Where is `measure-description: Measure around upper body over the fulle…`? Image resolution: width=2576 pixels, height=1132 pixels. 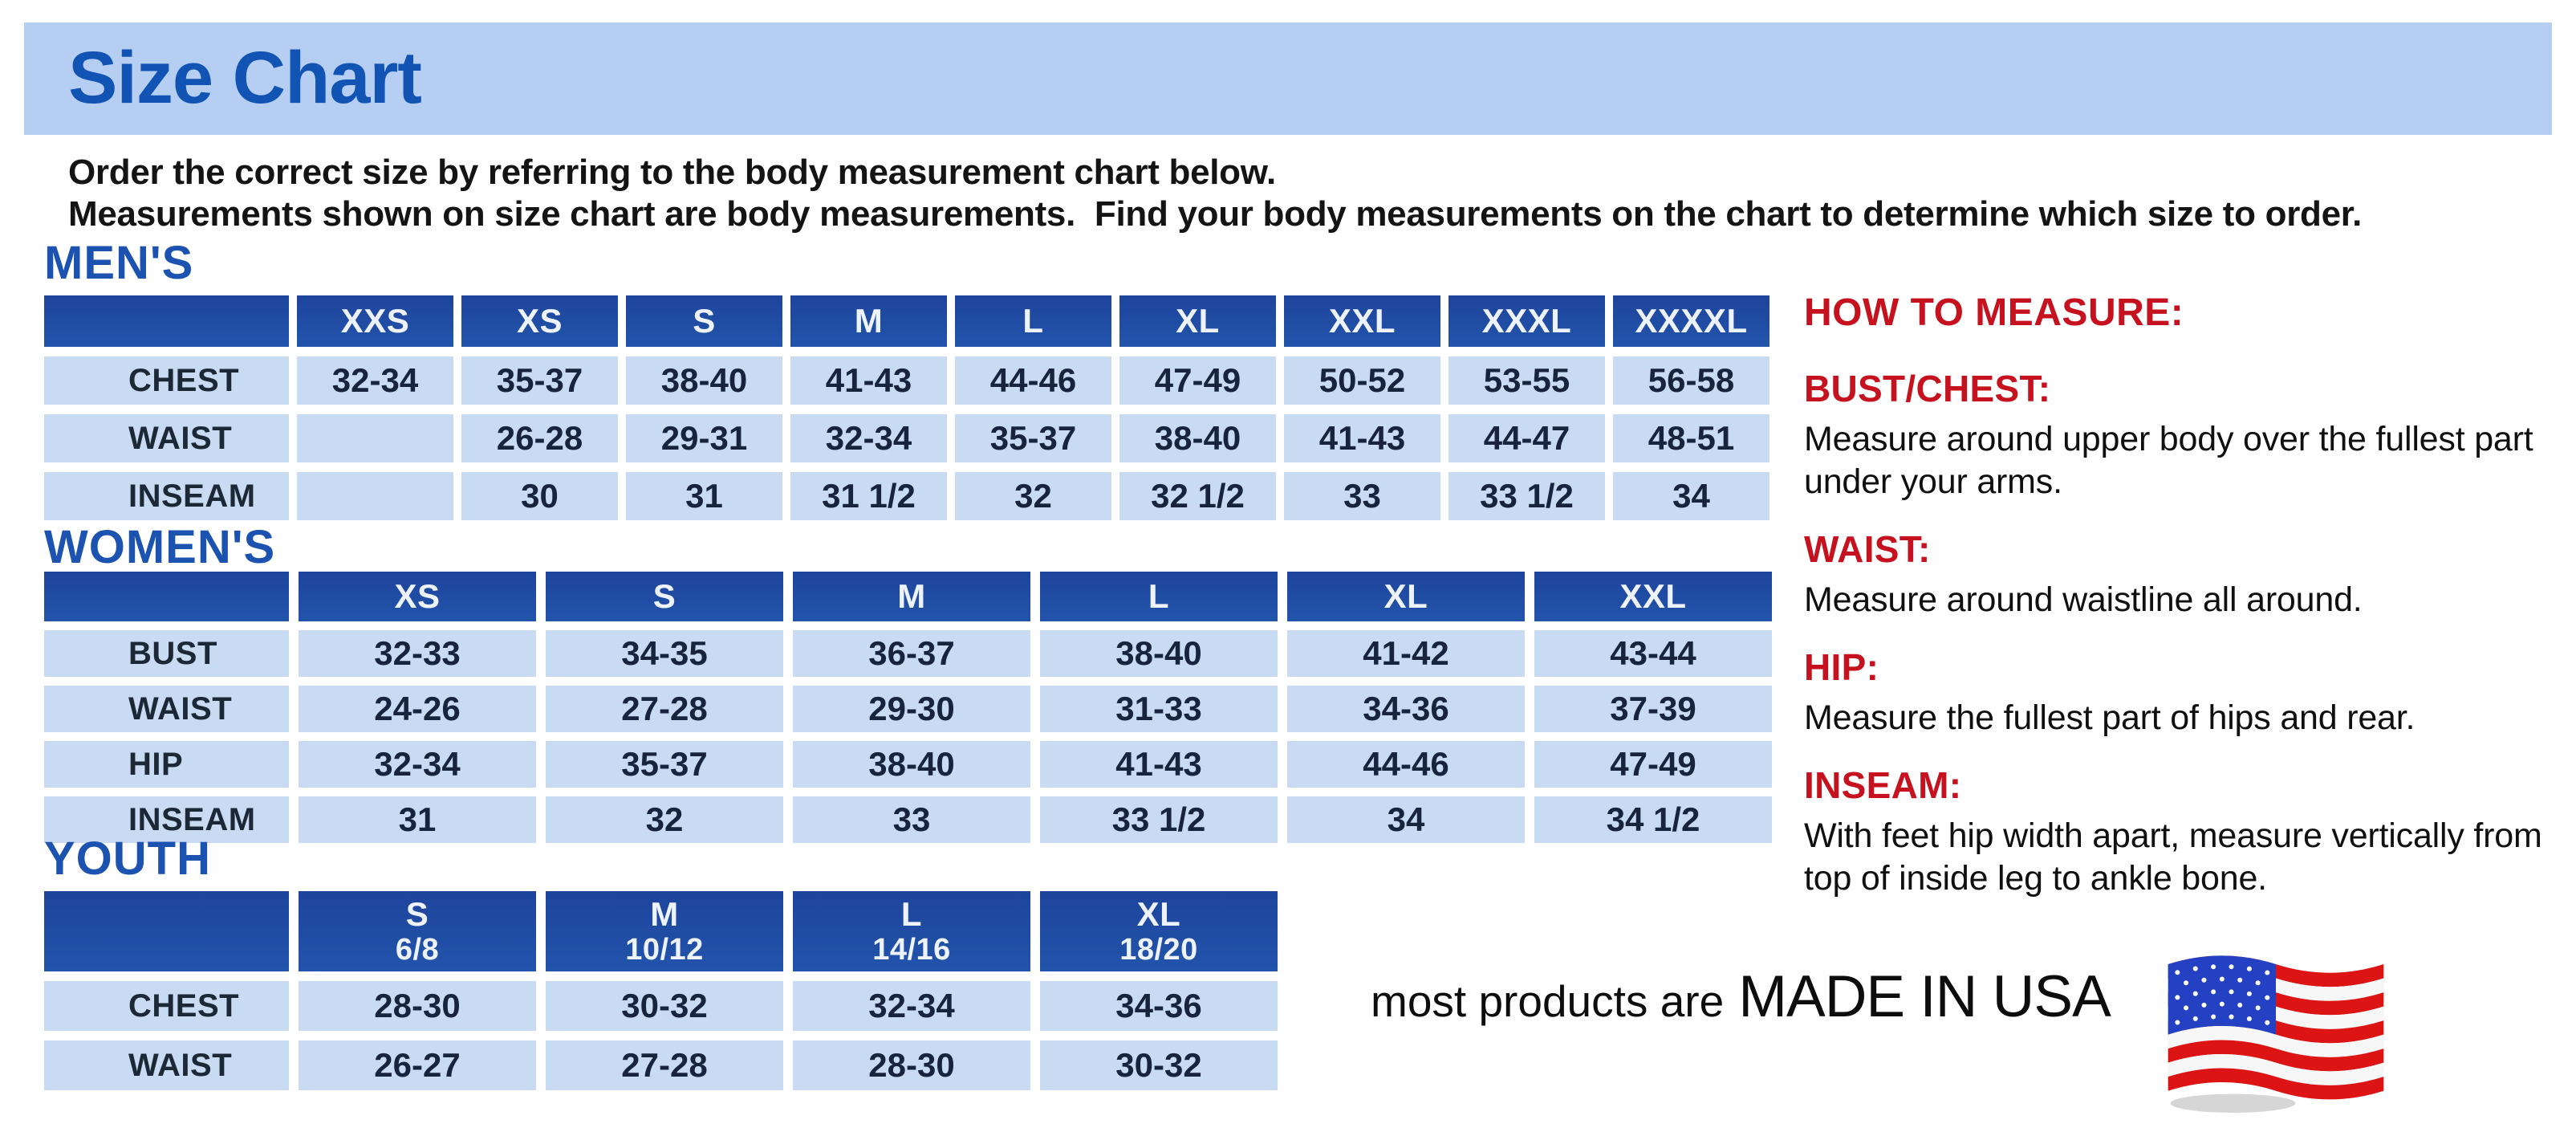 measure-description: Measure around upper body over the fulle… is located at coordinates (2168, 460).